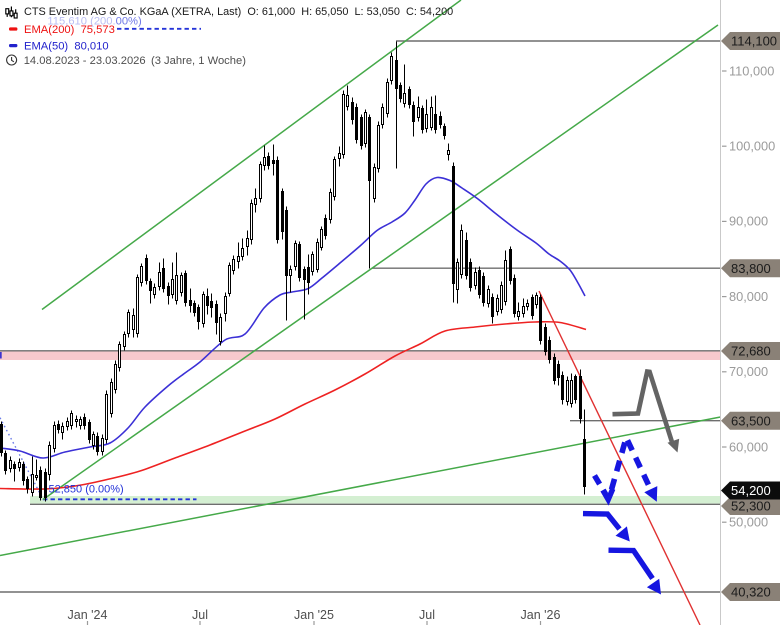 Image resolution: width=780 pixels, height=625 pixels. What do you see at coordinates (69, 30) in the screenshot?
I see `svg-text: EMA(200) 75,573` at bounding box center [69, 30].